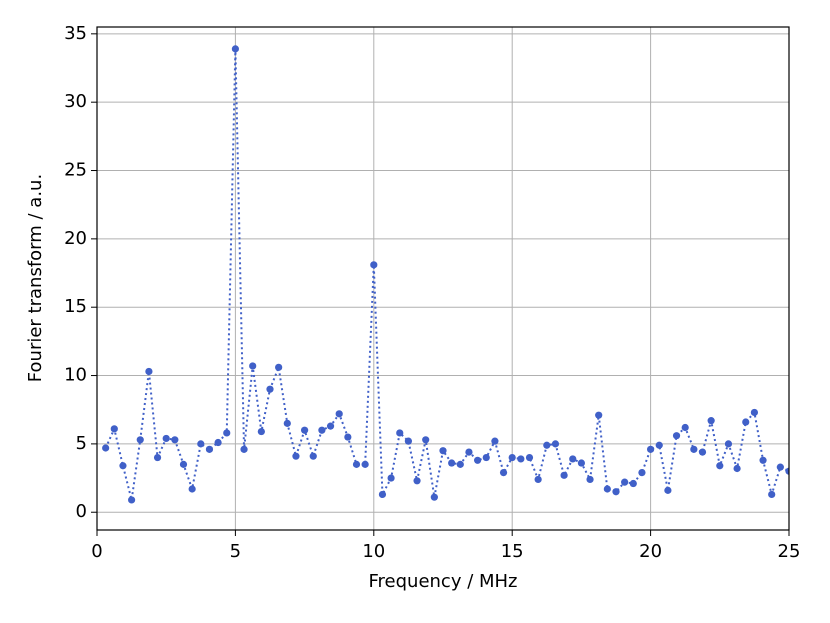  I want to click on x-tick-label: 0, so click(96, 551).